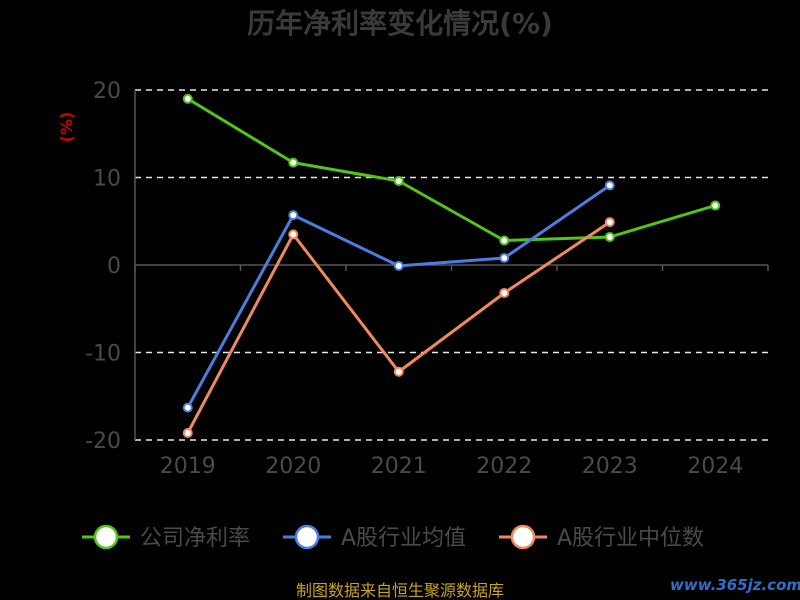 This screenshot has width=800, height=600. What do you see at coordinates (630, 538) in the screenshot?
I see `legend-label: A股行业中位数` at bounding box center [630, 538].